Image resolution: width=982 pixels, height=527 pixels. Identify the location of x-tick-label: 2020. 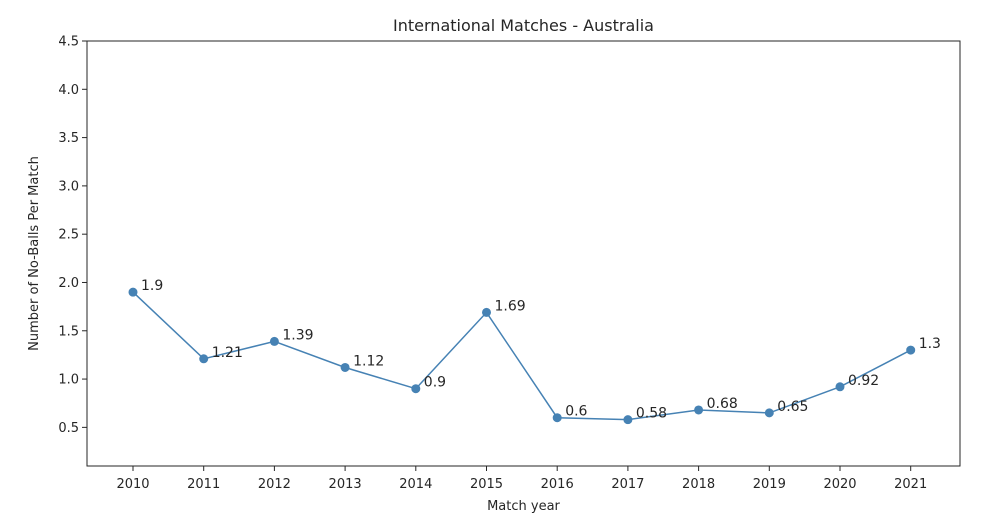
(839, 484).